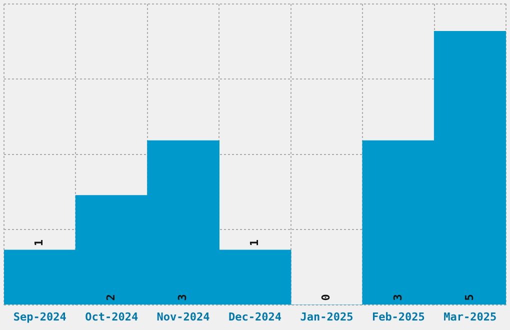 The height and width of the screenshot is (330, 510). What do you see at coordinates (469, 297) in the screenshot?
I see `data-label: 5` at bounding box center [469, 297].